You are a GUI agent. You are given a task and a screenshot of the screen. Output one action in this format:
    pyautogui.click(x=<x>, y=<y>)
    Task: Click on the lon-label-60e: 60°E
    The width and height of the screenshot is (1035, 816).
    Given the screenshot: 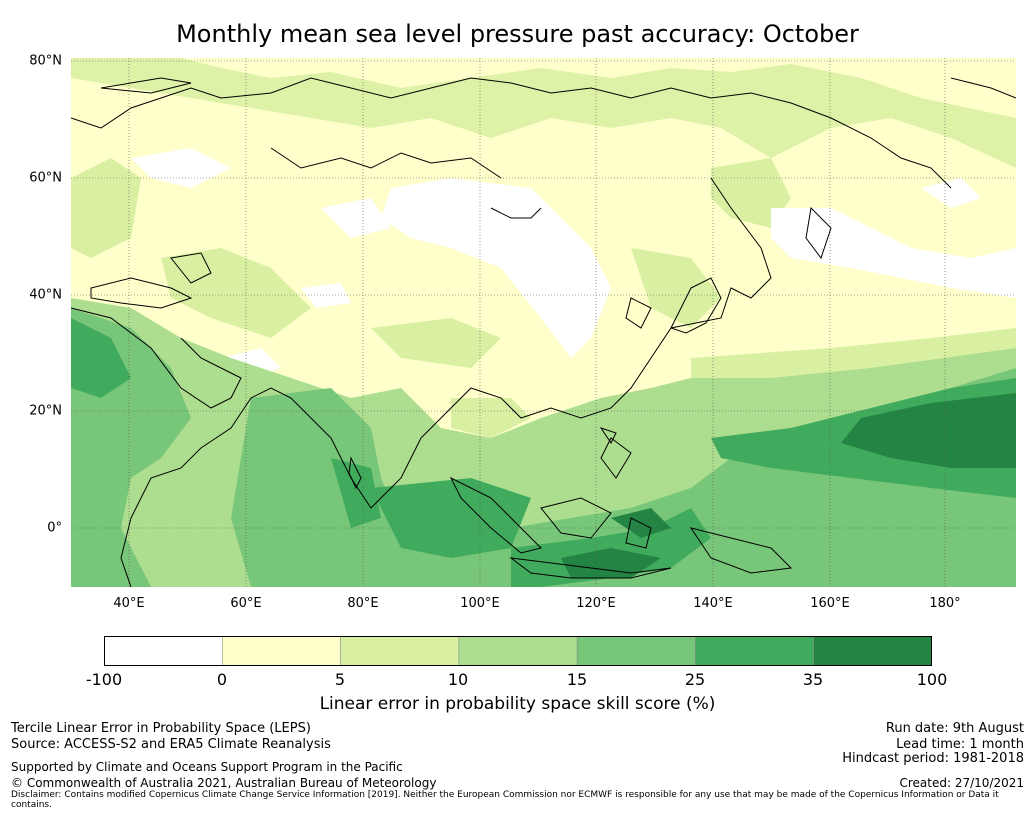 What is the action you would take?
    pyautogui.click(x=246, y=603)
    